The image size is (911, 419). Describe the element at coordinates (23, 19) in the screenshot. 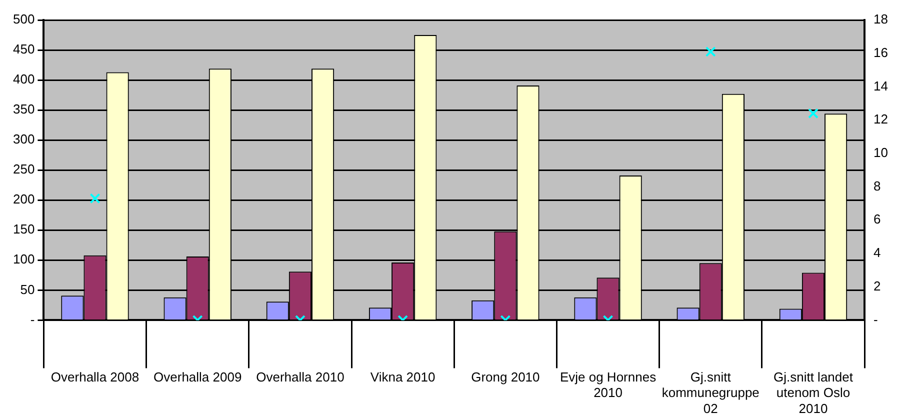

I see `y-tick-label: 500` at that location.